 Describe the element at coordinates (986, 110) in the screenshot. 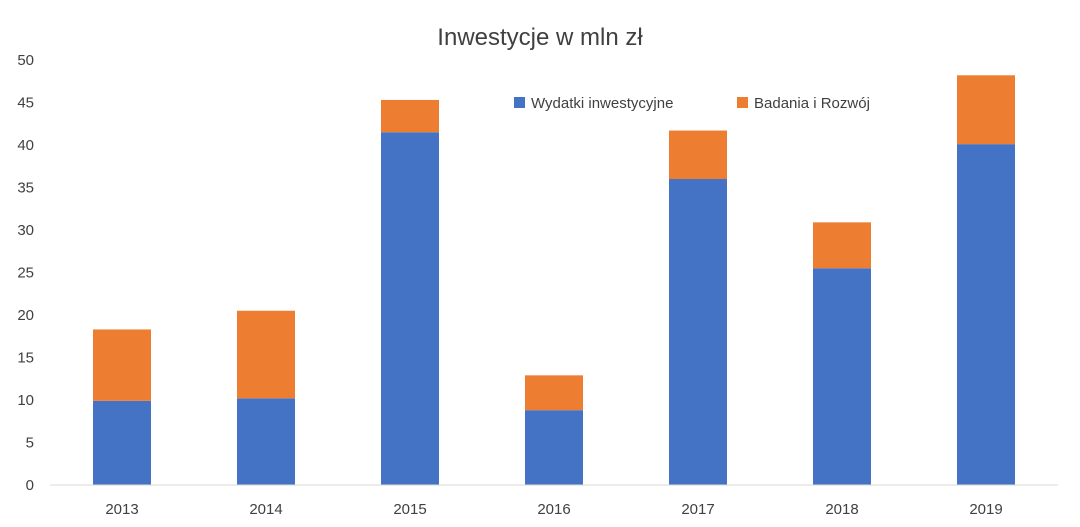

I see `bar-badania-2019` at that location.